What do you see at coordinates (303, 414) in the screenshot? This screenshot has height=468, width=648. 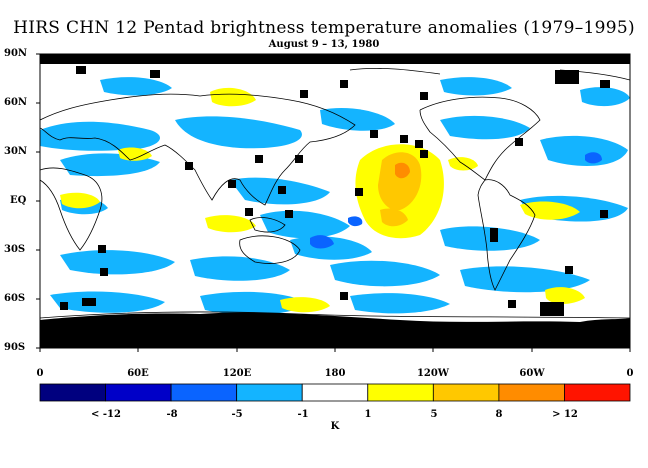 I see `colorbar-label-neg1: -1` at bounding box center [303, 414].